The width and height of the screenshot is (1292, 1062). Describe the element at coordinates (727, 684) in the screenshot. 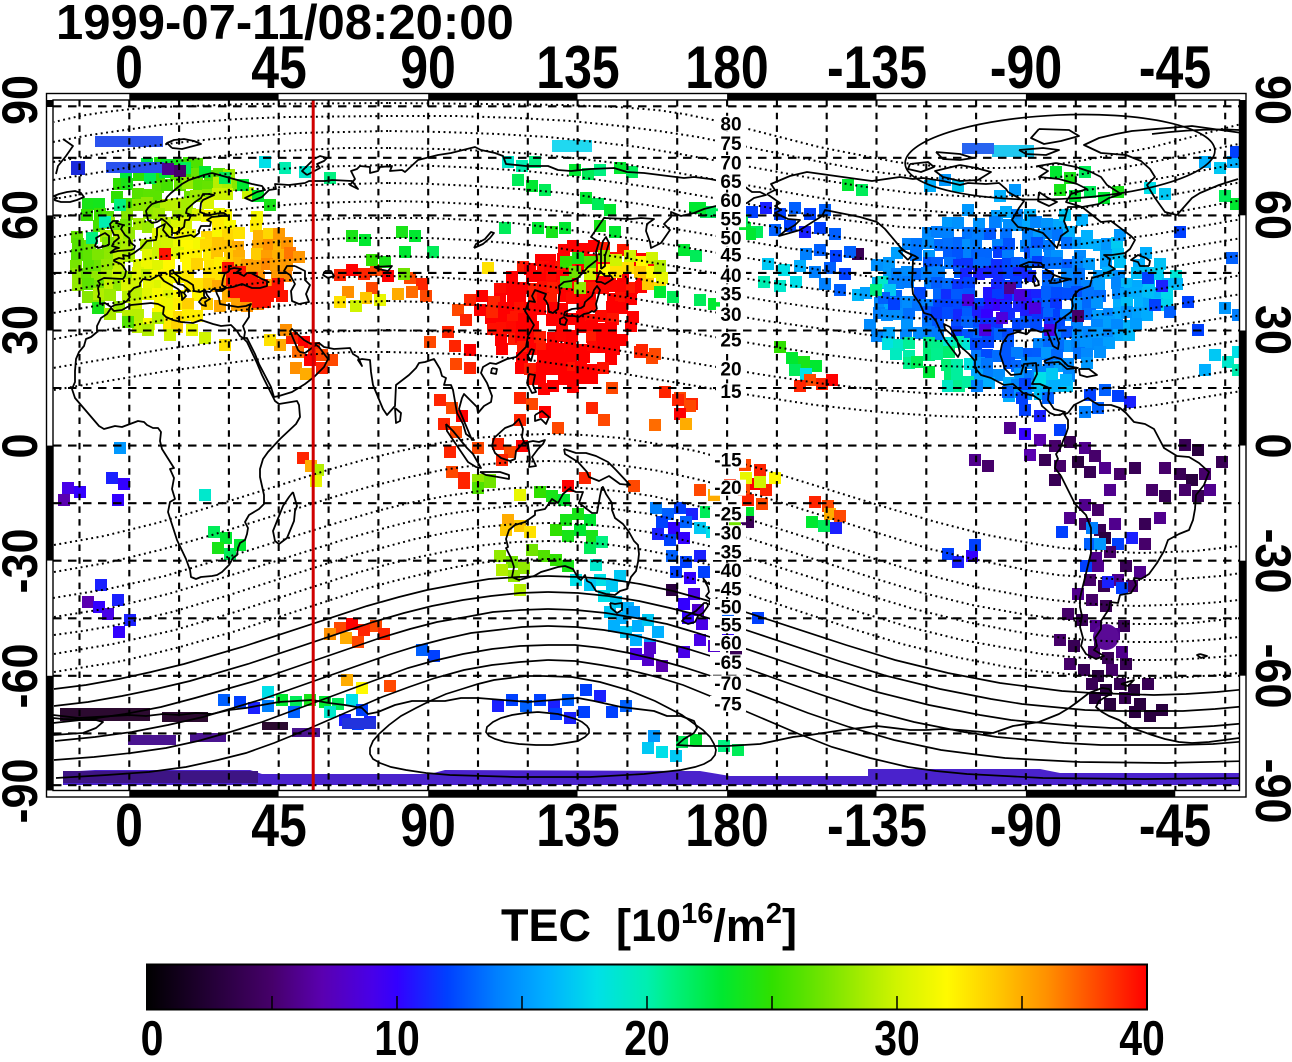

I see `svg-text: -70` at that location.